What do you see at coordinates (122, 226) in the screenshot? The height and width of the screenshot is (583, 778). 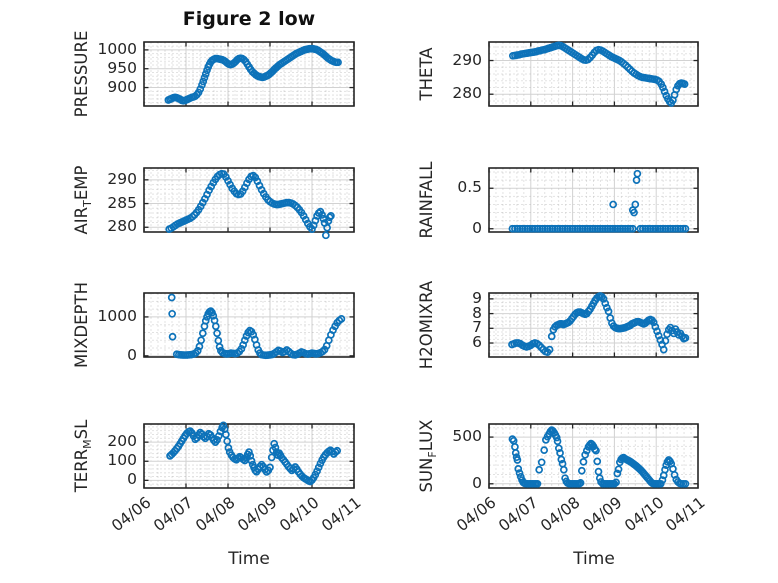 I see `y-tick-label-air-temp: 280` at bounding box center [122, 226].